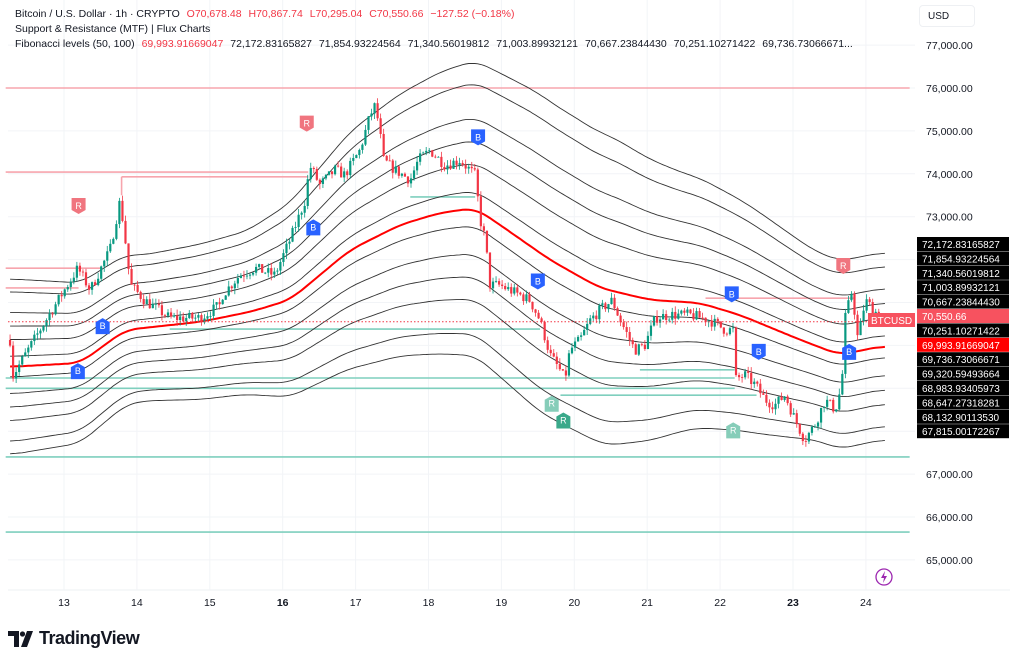 The width and height of the screenshot is (1024, 667). Describe the element at coordinates (961, 259) in the screenshot. I see `fib-label-text: 71,854.93224564` at that location.